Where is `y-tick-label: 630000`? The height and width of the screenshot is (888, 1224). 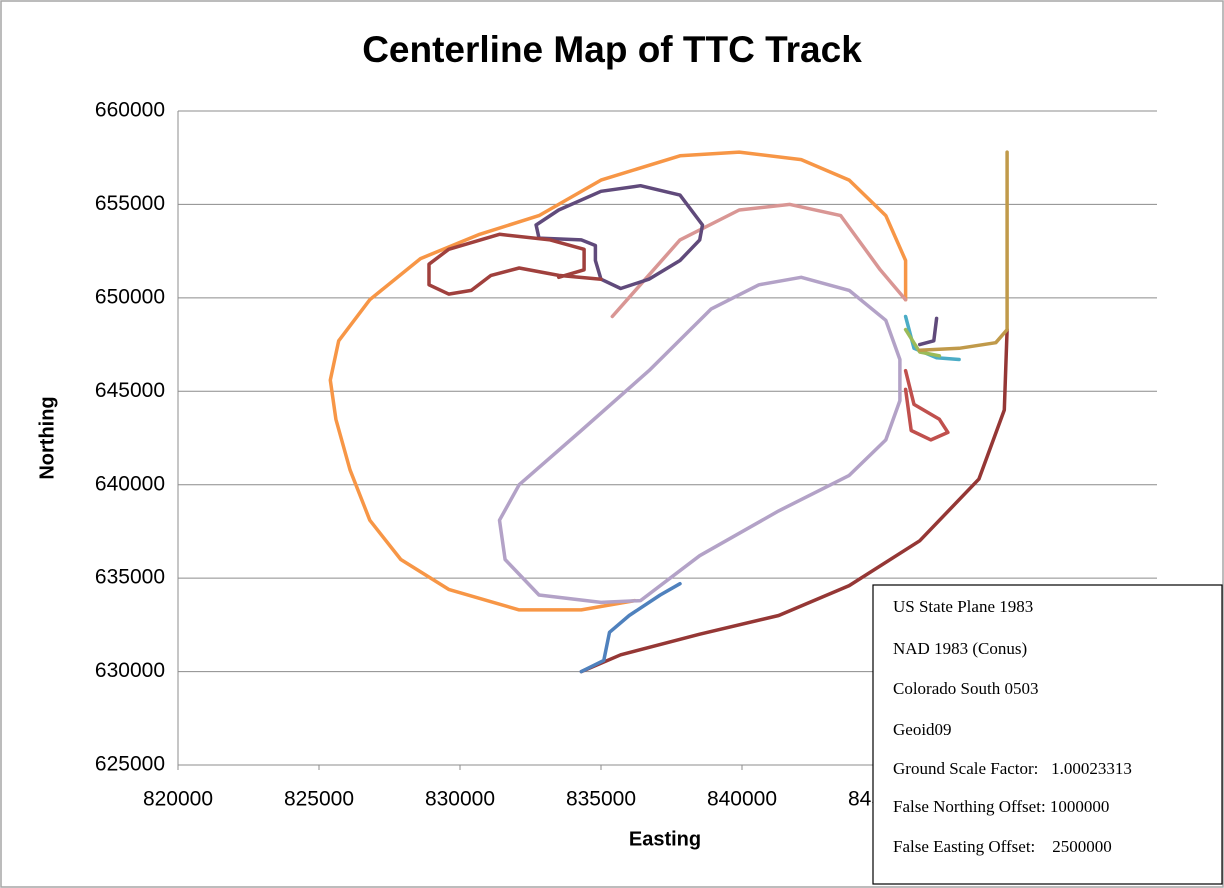 y-tick-label: 630000 is located at coordinates (130, 670).